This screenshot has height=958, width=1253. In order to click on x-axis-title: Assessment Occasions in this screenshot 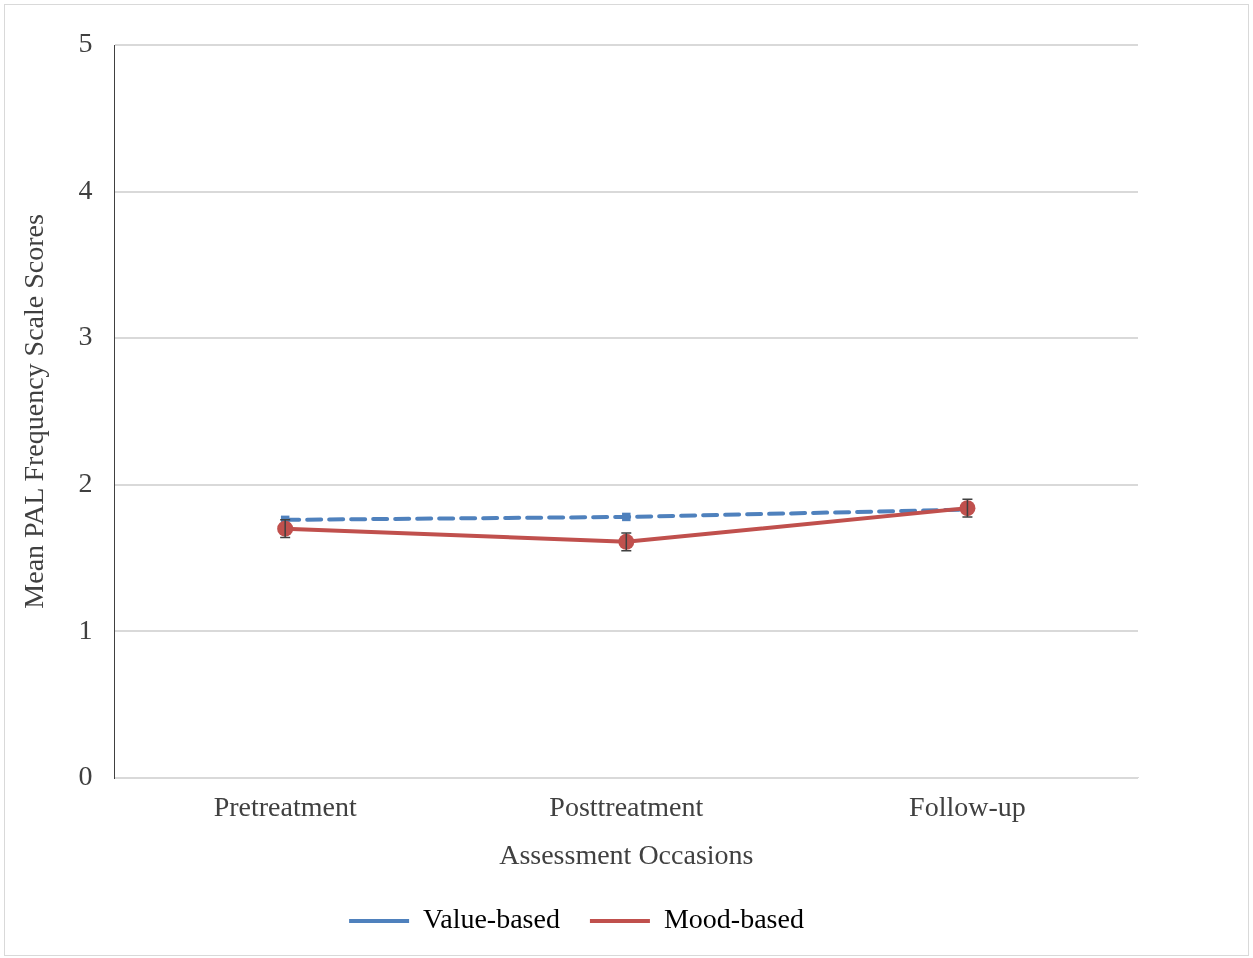, I will do `click(626, 854)`.